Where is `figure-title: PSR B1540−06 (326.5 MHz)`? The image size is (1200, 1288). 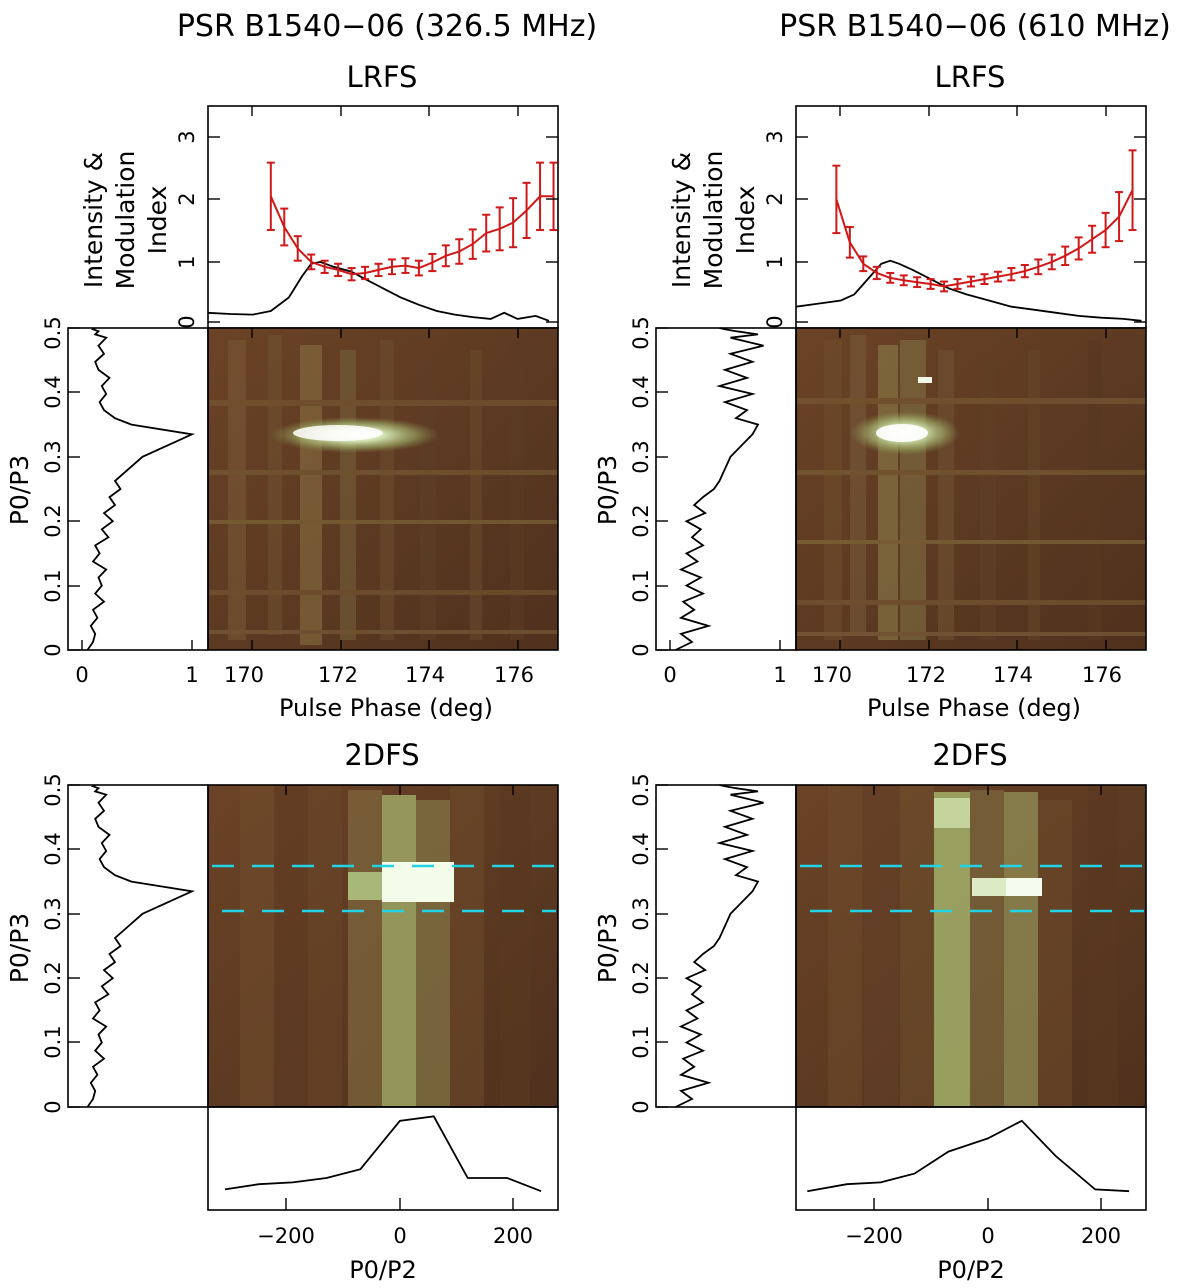 figure-title: PSR B1540−06 (326.5 MHz) is located at coordinates (387, 26).